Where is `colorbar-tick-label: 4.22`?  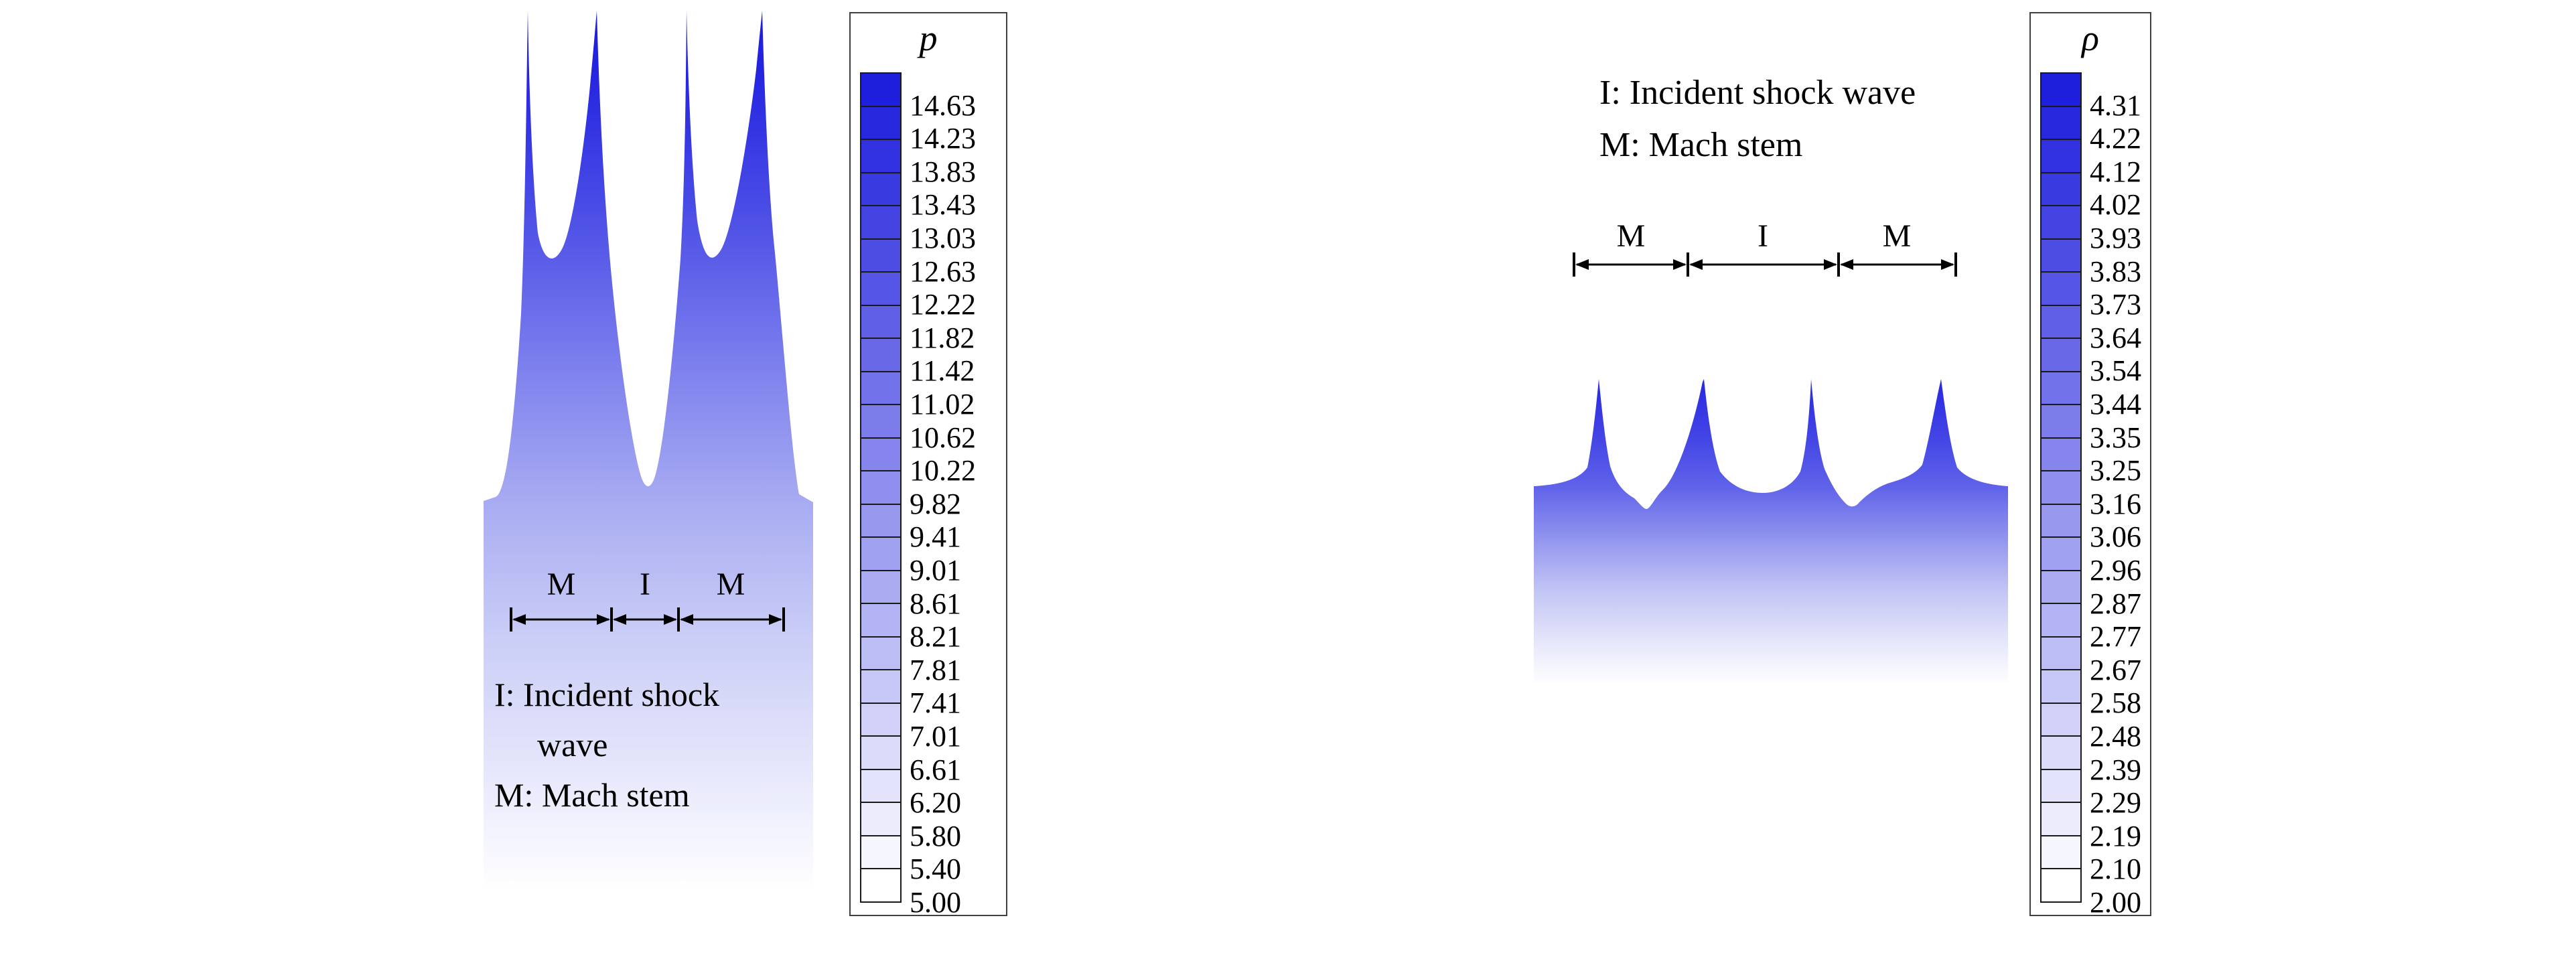
colorbar-tick-label: 4.22 is located at coordinates (2115, 138).